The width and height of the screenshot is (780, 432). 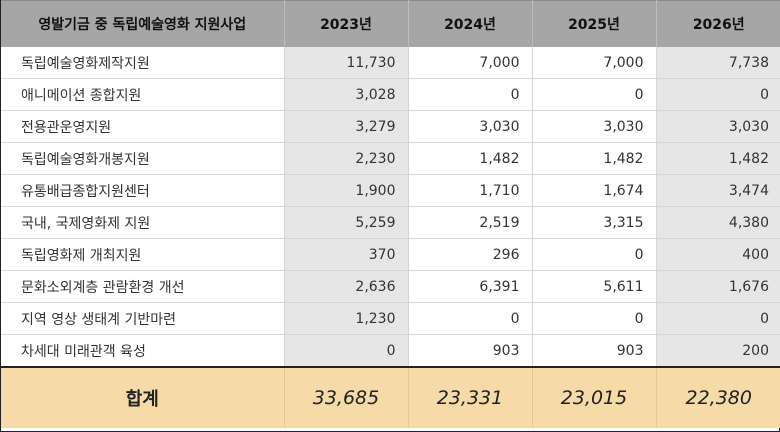 What do you see at coordinates (143, 222) in the screenshot?
I see `row-label: 국내, 국제영화제 지원` at bounding box center [143, 222].